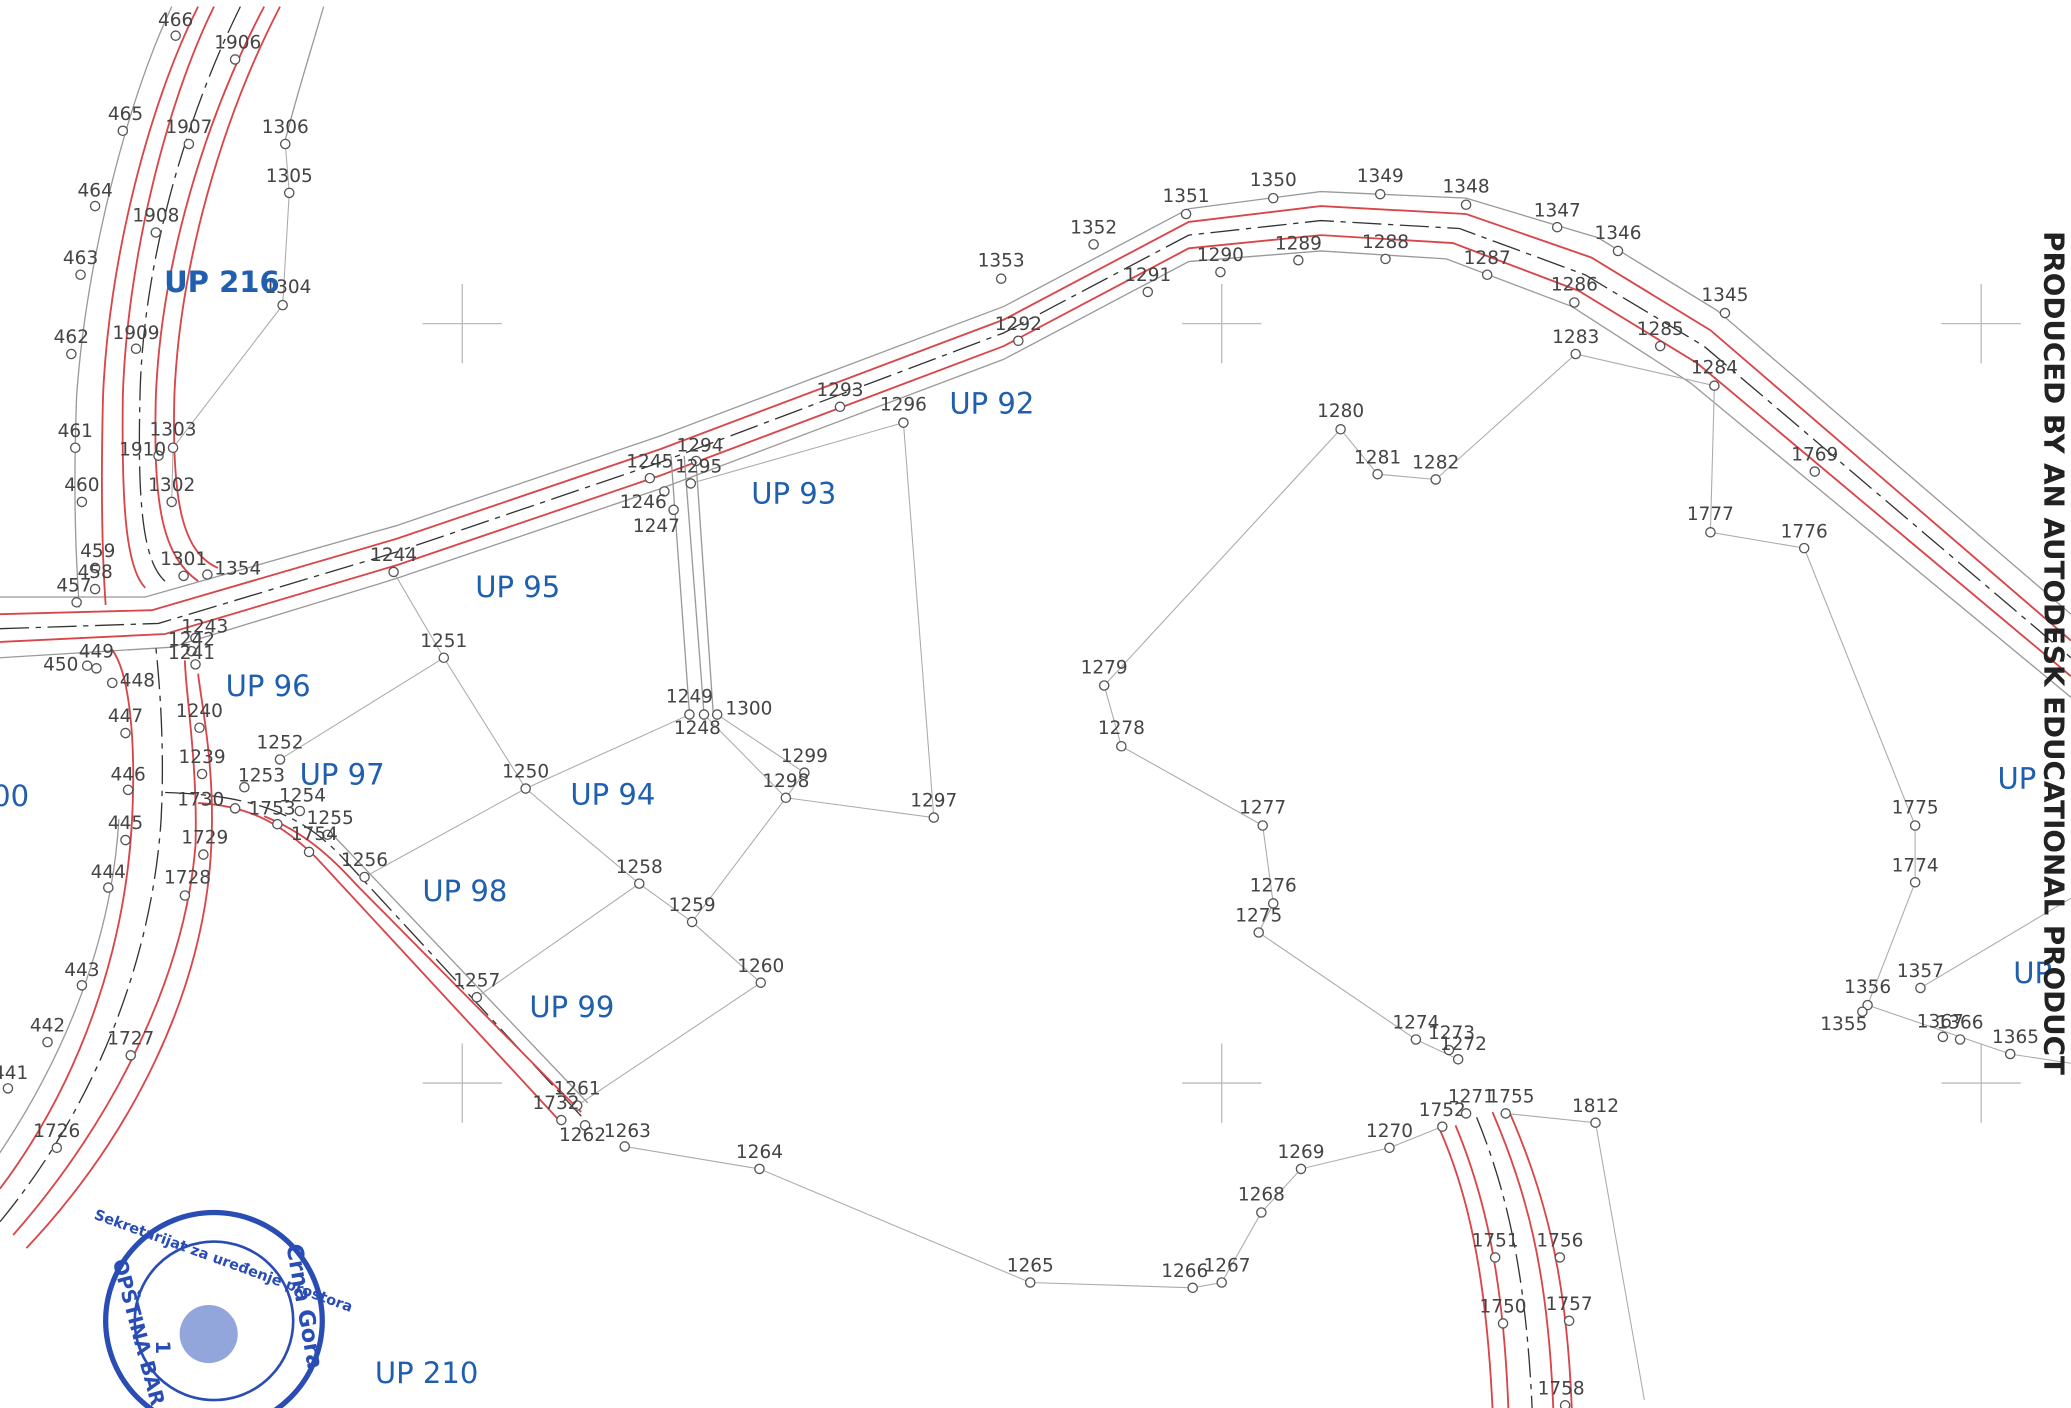 The image size is (2071, 1408). What do you see at coordinates (188, 127) in the screenshot?
I see `point-label: 1907` at bounding box center [188, 127].